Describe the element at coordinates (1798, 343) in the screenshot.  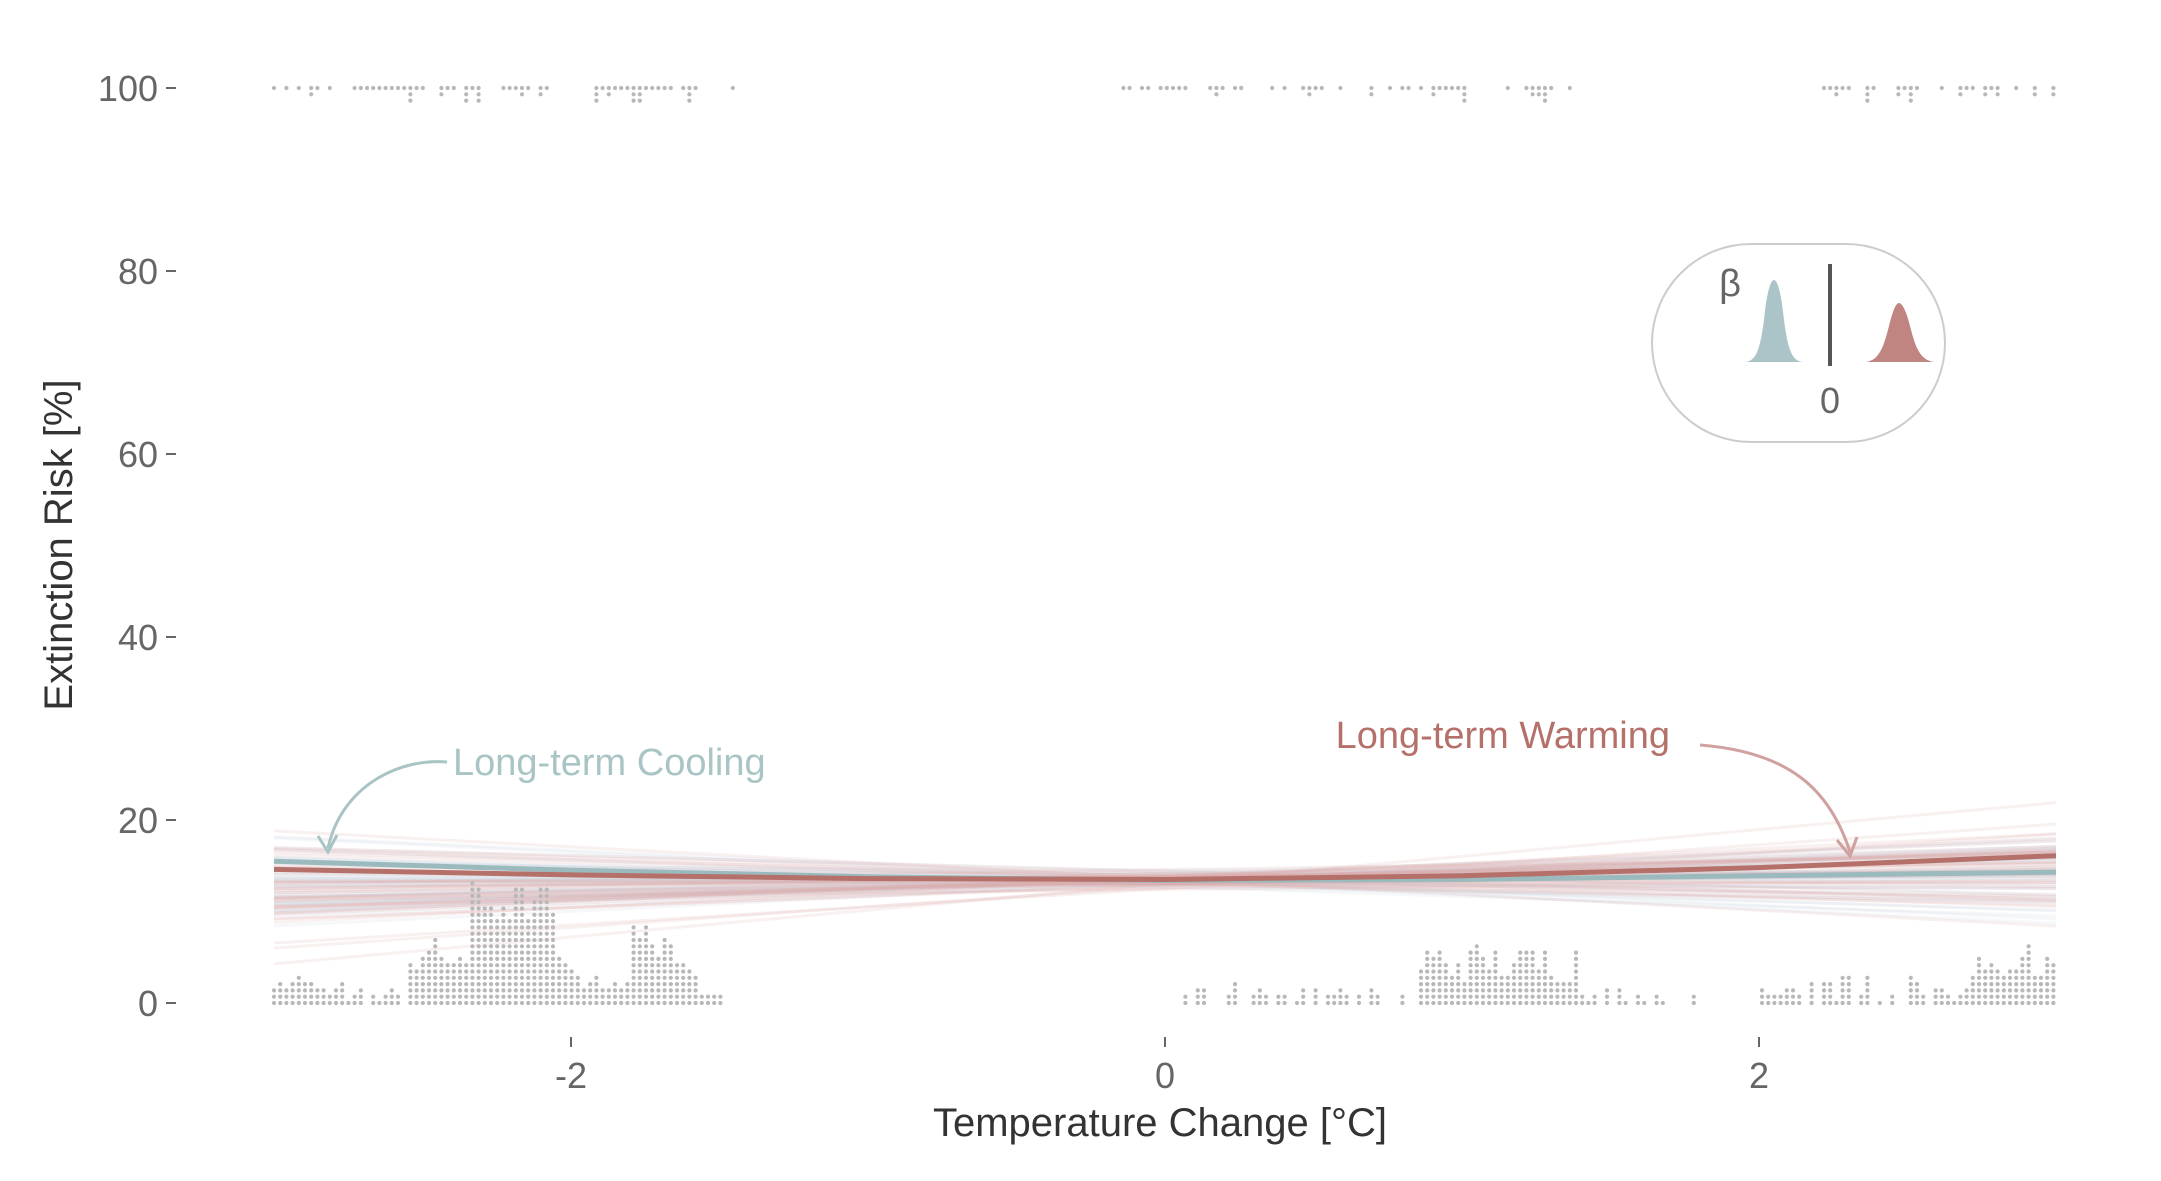
I see `inset-frame` at that location.